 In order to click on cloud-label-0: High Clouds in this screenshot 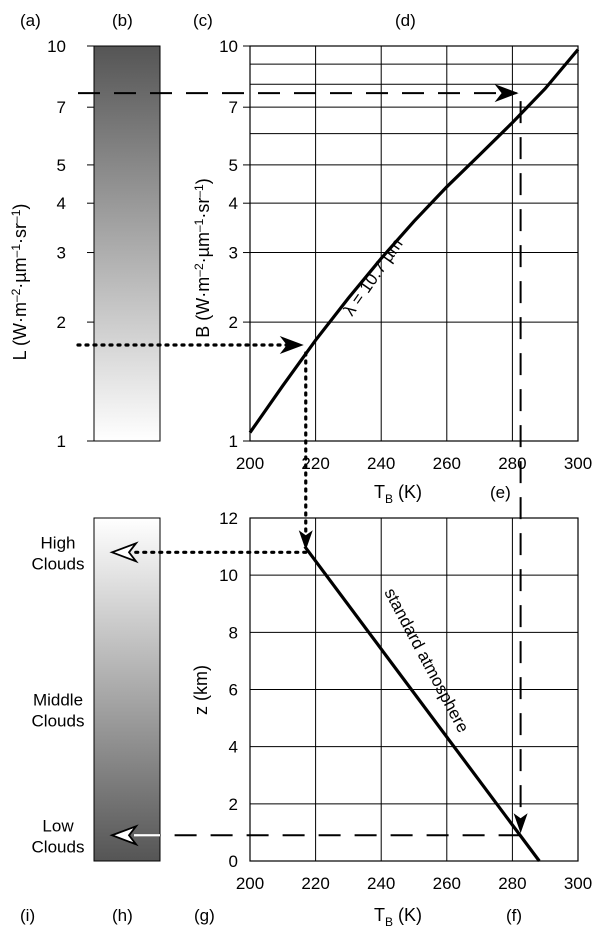, I will do `click(58, 553)`.